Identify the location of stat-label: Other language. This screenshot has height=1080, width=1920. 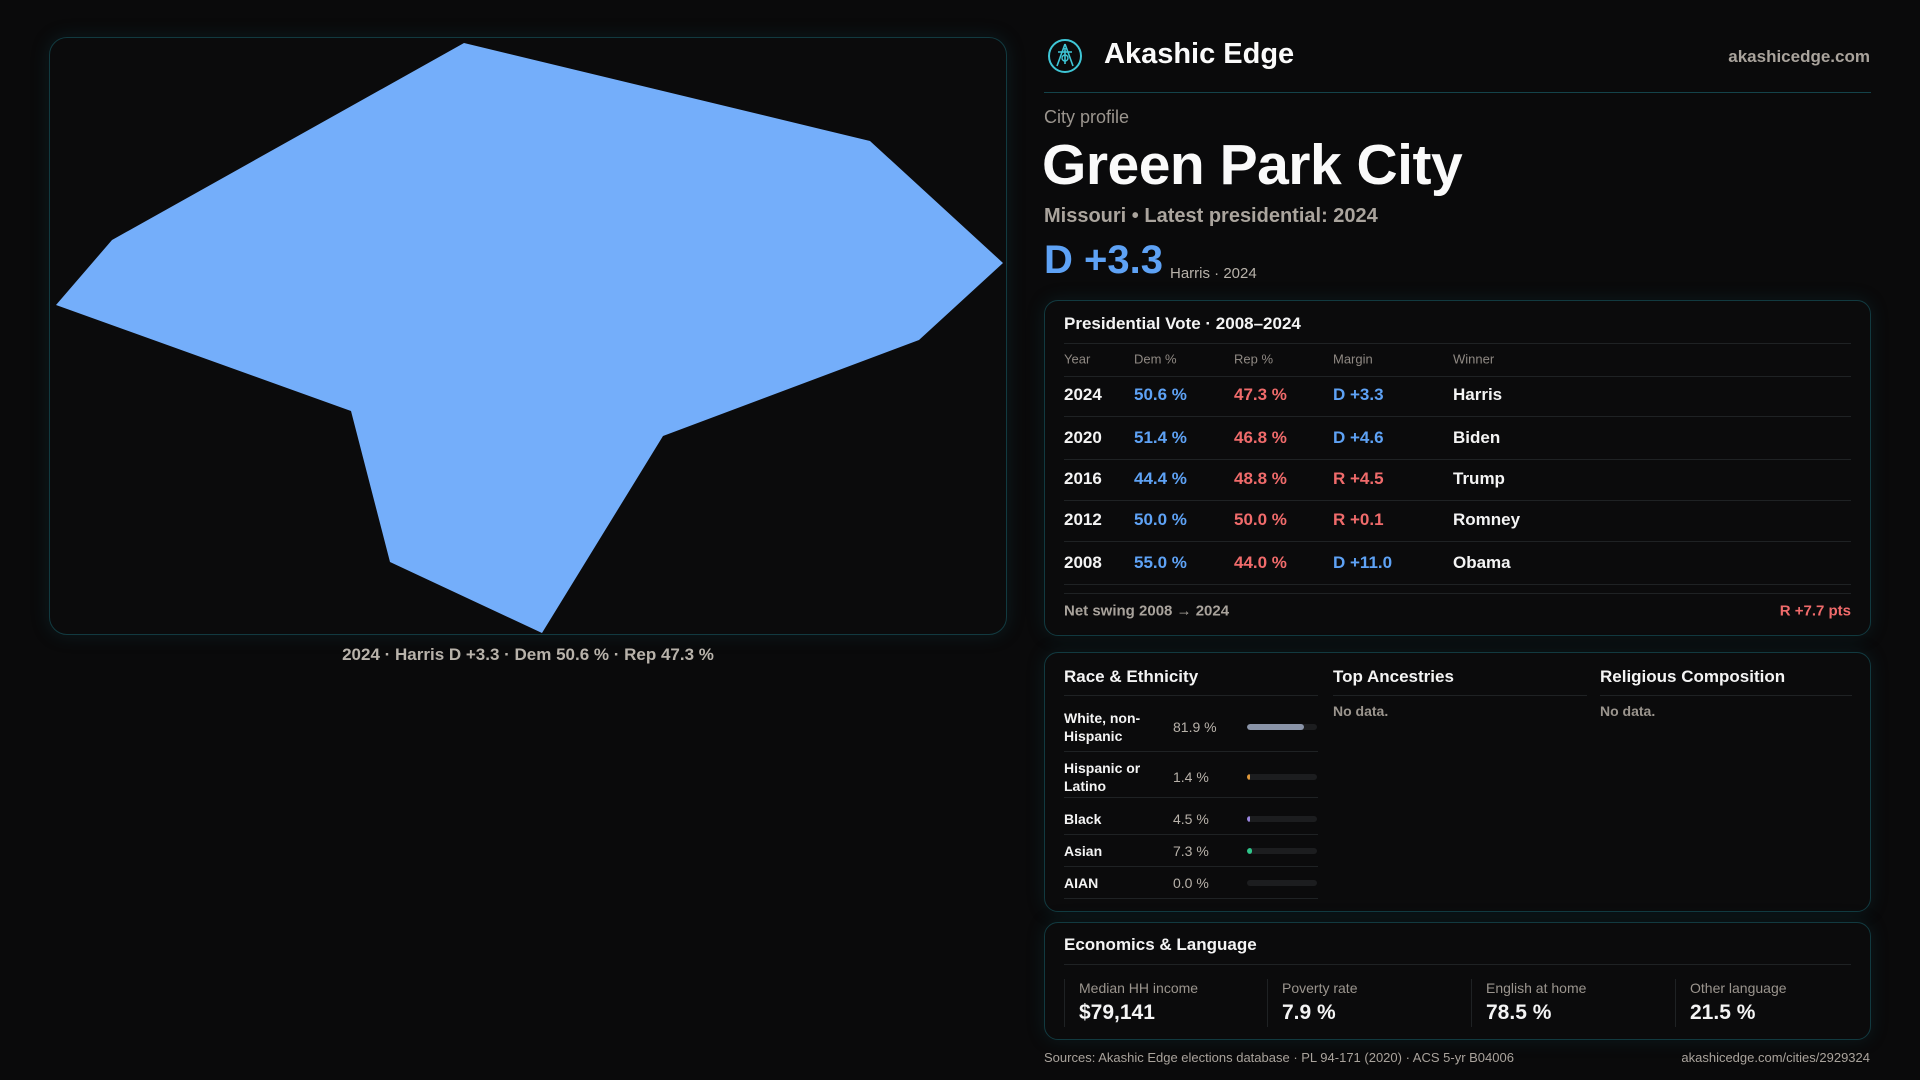
(1738, 988).